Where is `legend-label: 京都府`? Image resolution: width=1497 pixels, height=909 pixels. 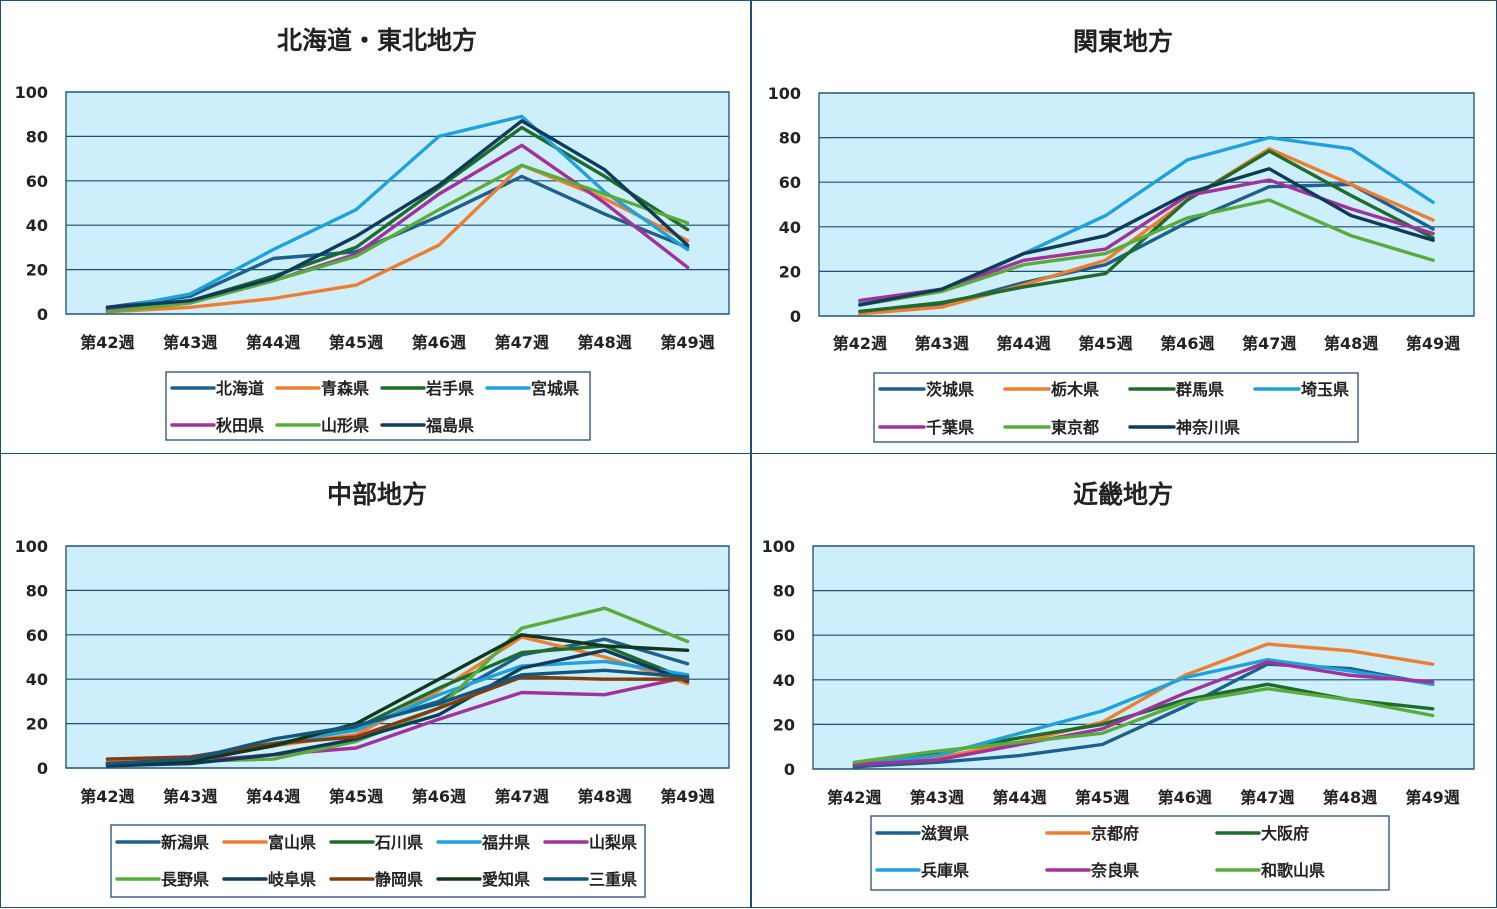 legend-label: 京都府 is located at coordinates (1115, 833).